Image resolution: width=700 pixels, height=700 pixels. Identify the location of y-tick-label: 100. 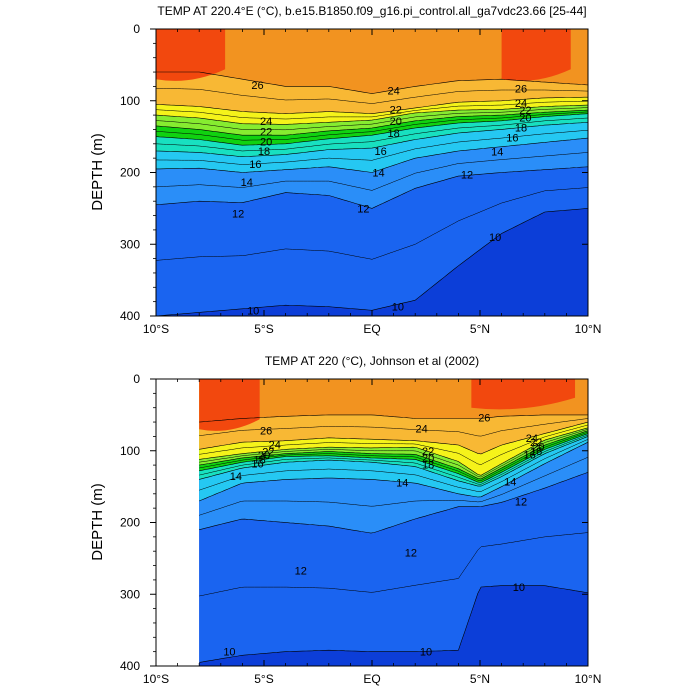
(130, 101).